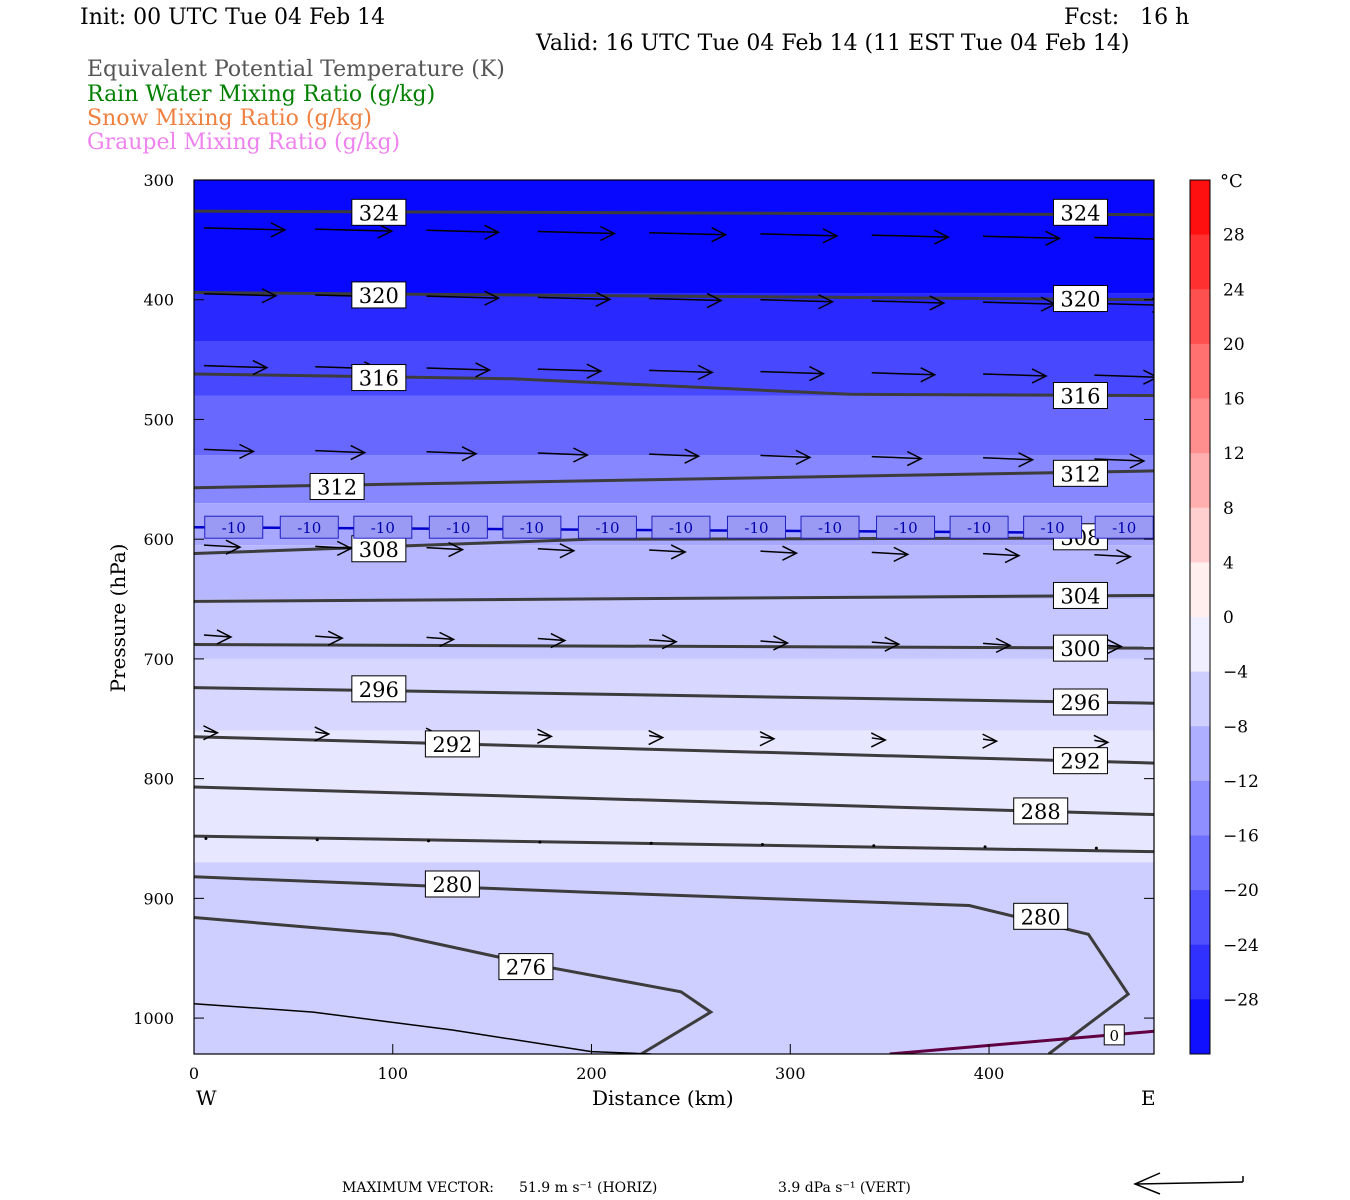  I want to click on colorbar-tick-label: 0, so click(1228, 618).